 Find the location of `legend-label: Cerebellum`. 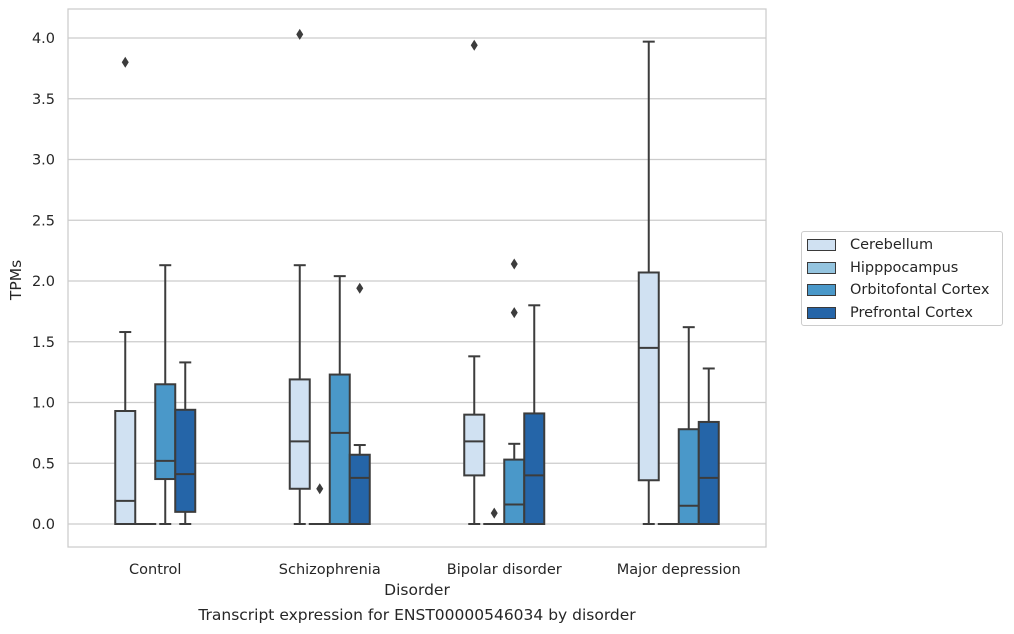

legend-label: Cerebellum is located at coordinates (892, 245).